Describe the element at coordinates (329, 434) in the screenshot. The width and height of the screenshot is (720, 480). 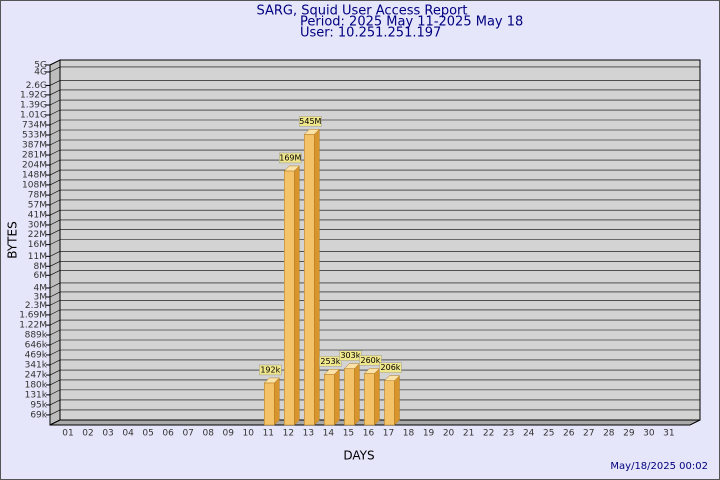
I see `x-tick-label: 14` at that location.